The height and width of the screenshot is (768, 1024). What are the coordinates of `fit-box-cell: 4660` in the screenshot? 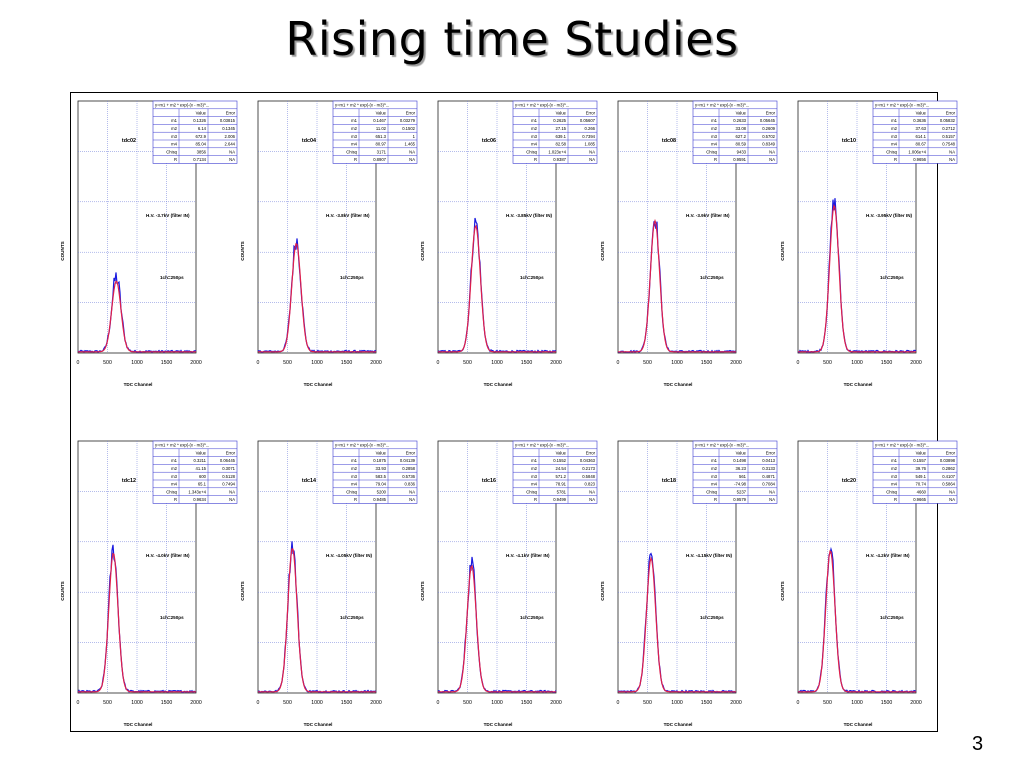 It's located at (922, 491).